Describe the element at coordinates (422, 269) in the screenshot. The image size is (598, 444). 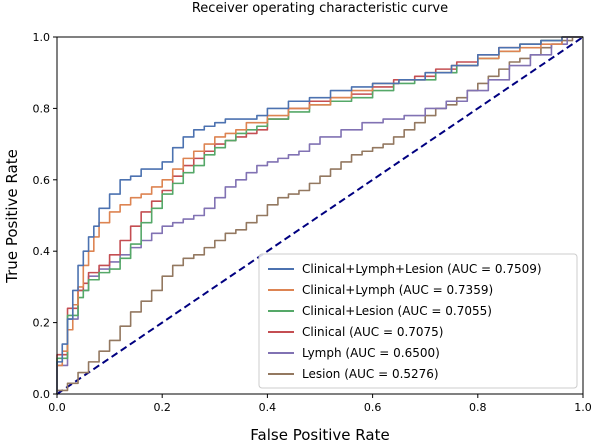
I see `legend-entry: Clinical+Lymph+Lesion (AUC = 0.7509)` at that location.